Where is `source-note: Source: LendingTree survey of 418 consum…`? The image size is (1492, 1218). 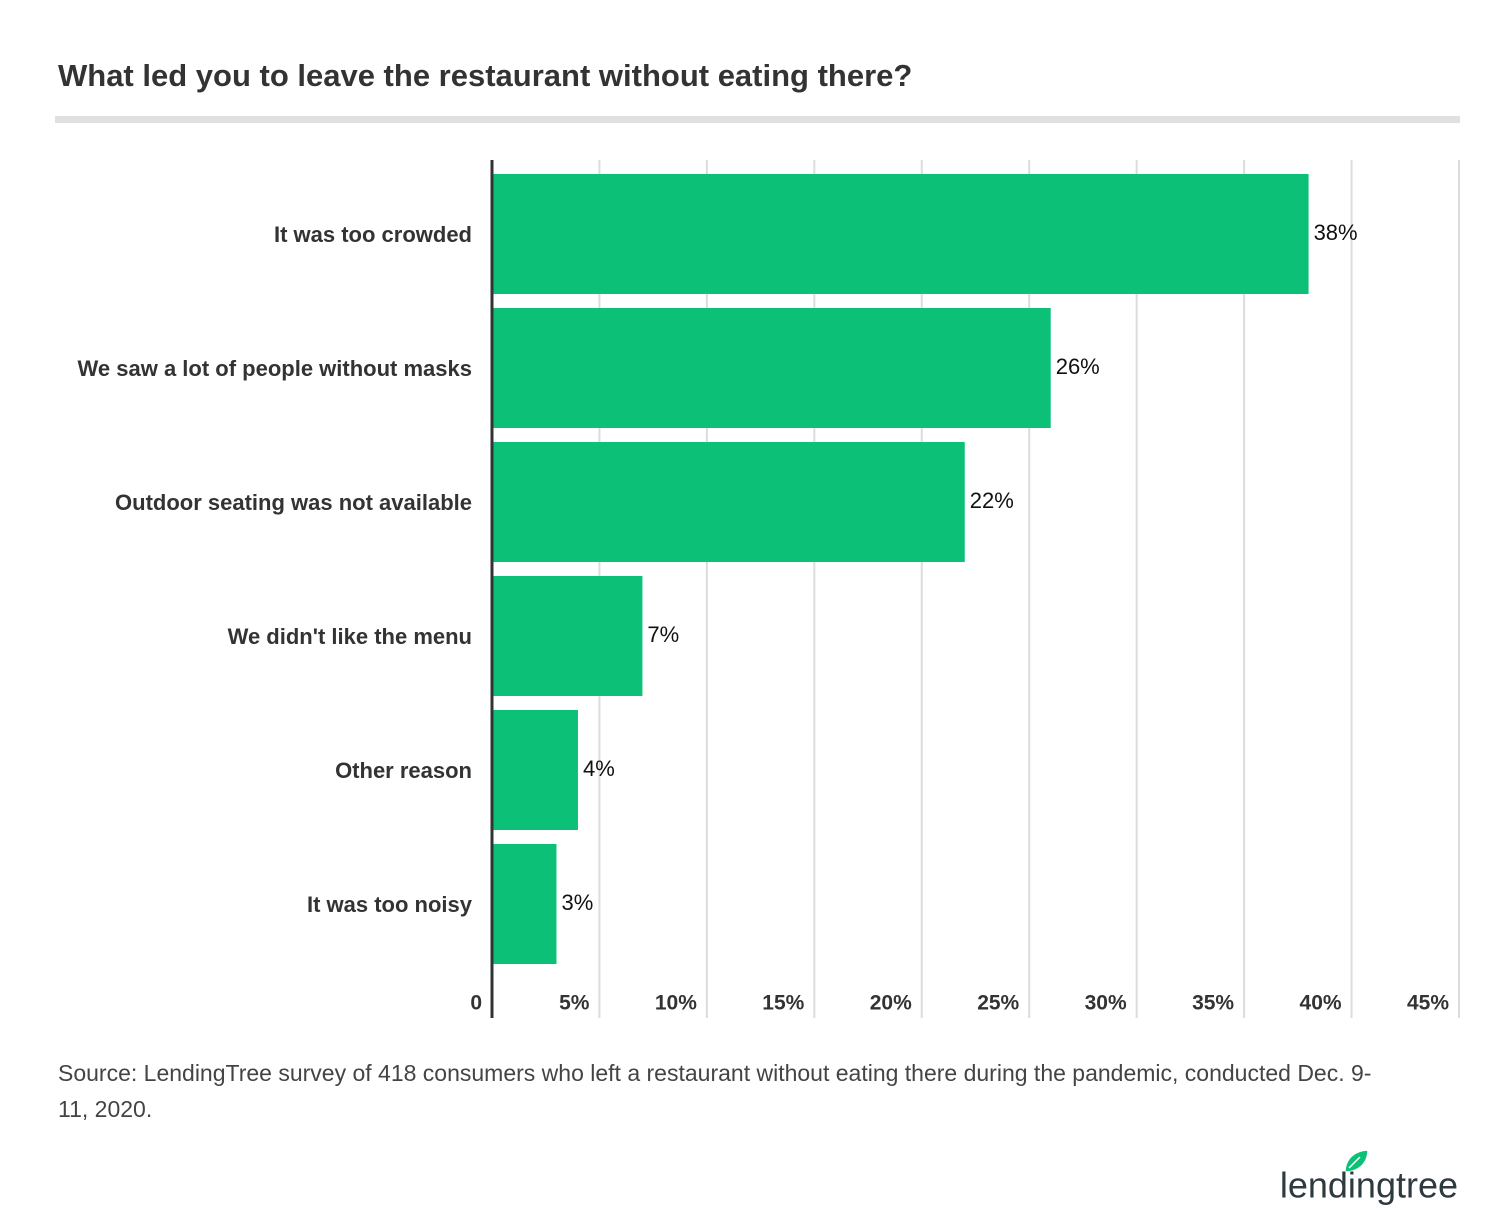 source-note: Source: LendingTree survey of 418 consum… is located at coordinates (715, 1091).